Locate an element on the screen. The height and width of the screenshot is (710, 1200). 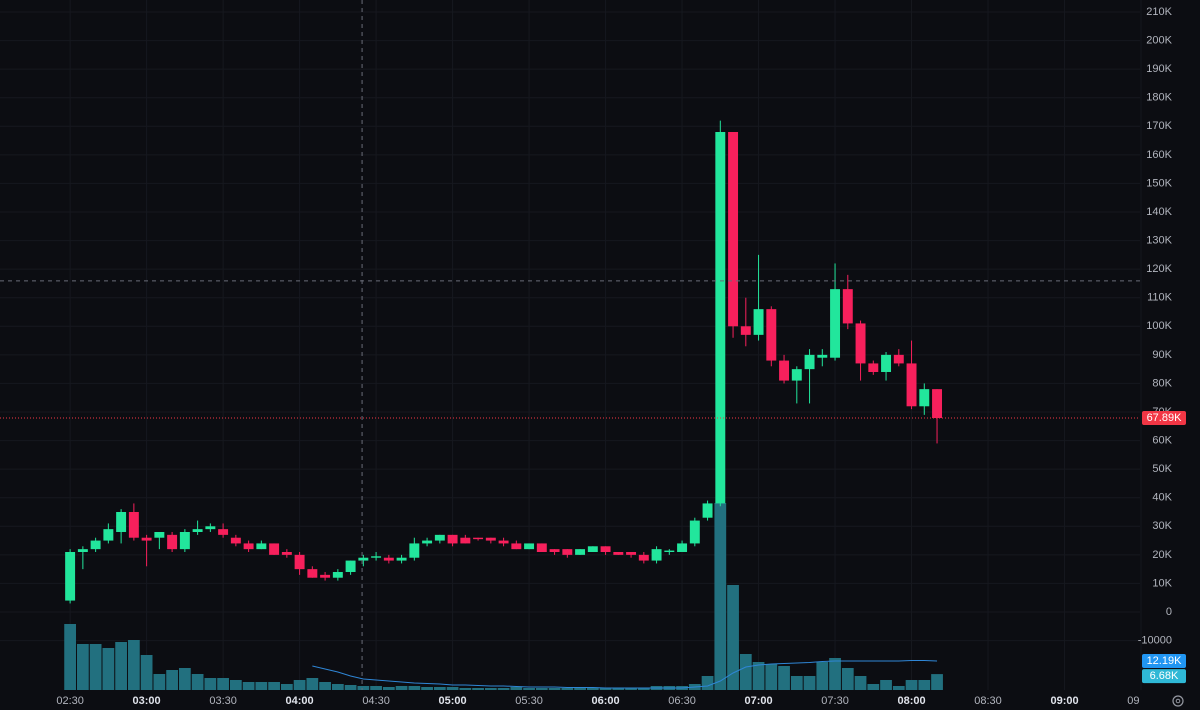
y-tick-label: 200K is located at coordinates (1159, 40).